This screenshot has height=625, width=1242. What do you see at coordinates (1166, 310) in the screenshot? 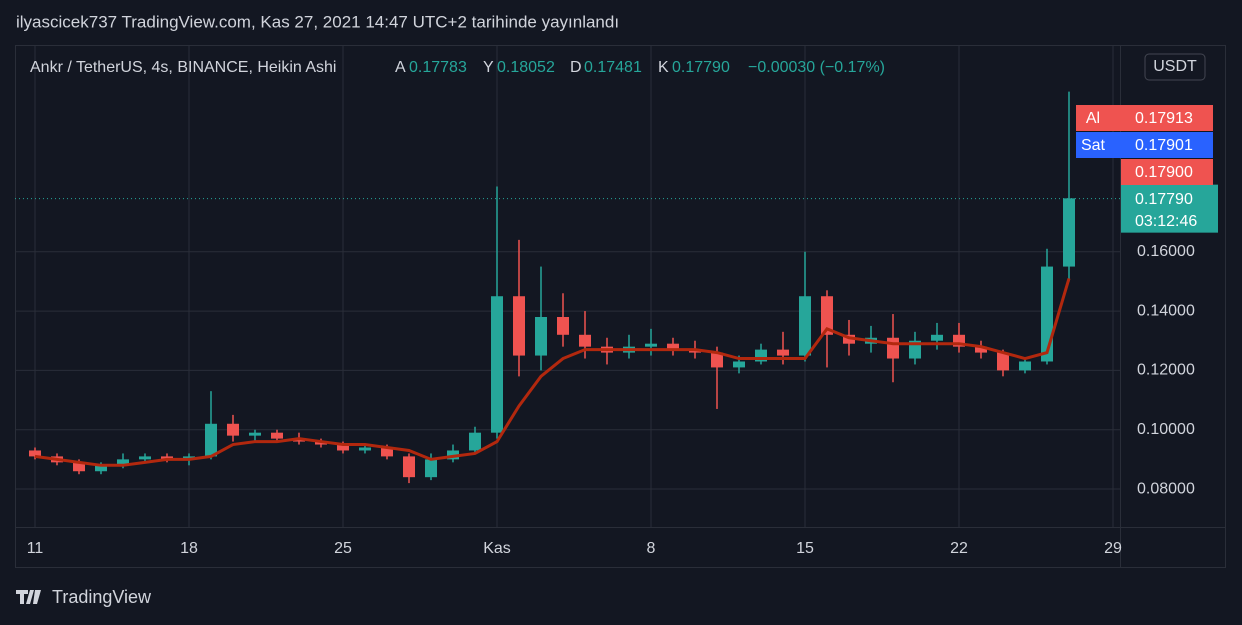
I see `y-tick-label: 0.14000` at bounding box center [1166, 310].